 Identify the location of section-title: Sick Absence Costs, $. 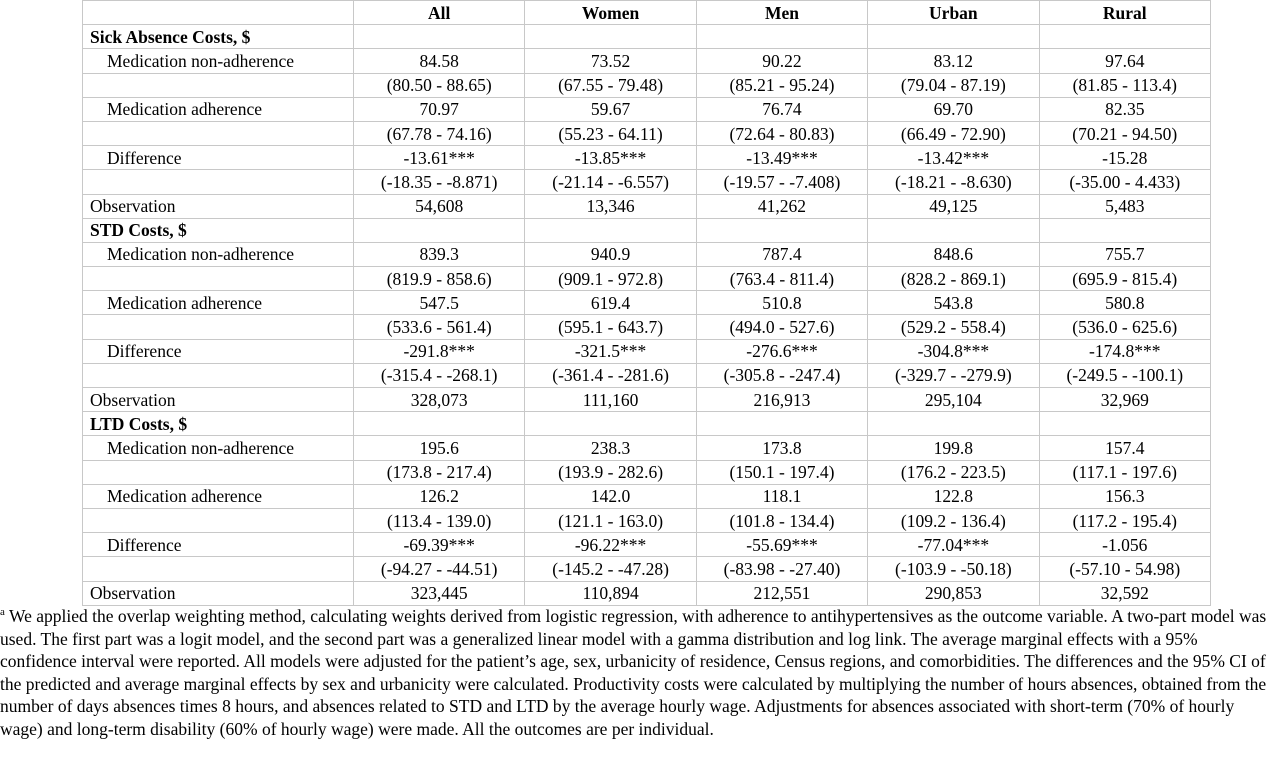
(218, 37).